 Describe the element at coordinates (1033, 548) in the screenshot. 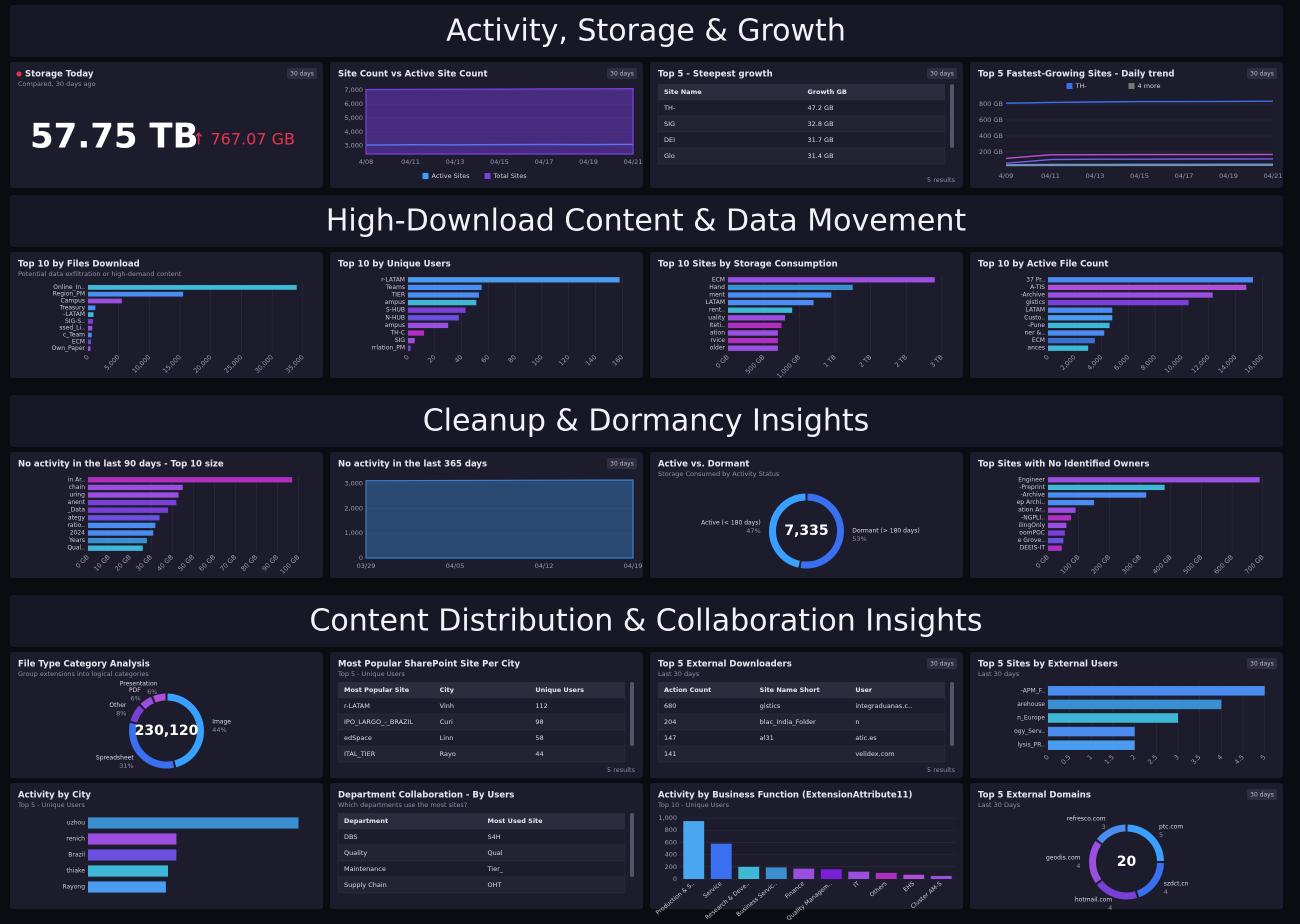

I see `category-label: DEEIS-IT` at that location.